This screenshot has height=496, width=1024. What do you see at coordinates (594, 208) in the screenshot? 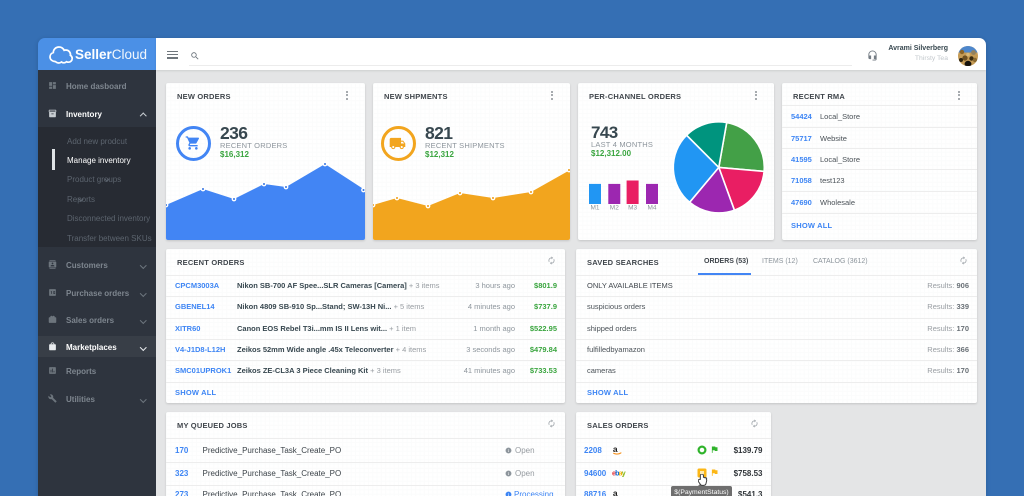
I see `svg-text: M1` at bounding box center [594, 208].